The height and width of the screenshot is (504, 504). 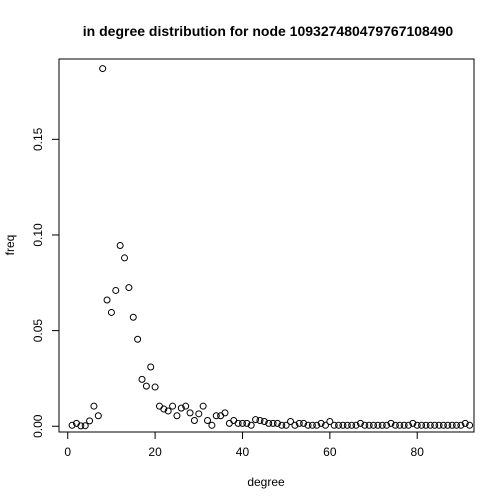 What do you see at coordinates (38, 331) in the screenshot?
I see `y-tick-label: 0.05` at bounding box center [38, 331].